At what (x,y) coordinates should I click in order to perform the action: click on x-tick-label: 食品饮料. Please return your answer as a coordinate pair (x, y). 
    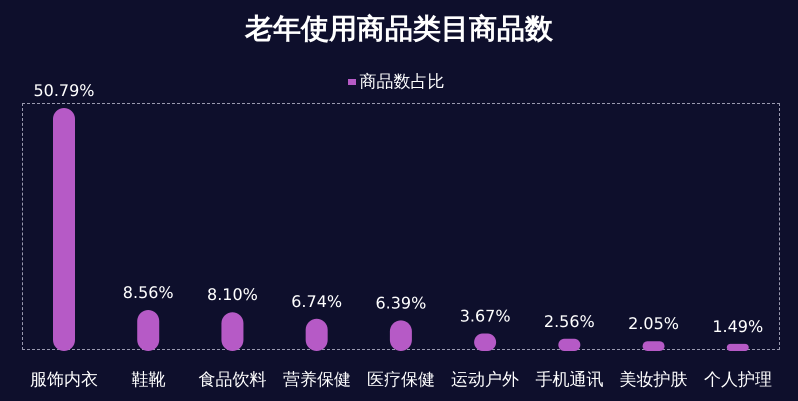
    Looking at the image, I should click on (232, 380).